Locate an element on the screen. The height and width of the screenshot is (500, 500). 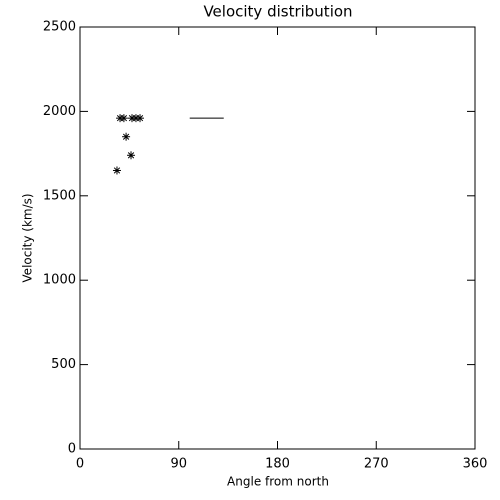
y-tick-label: 2500 is located at coordinates (59, 27).